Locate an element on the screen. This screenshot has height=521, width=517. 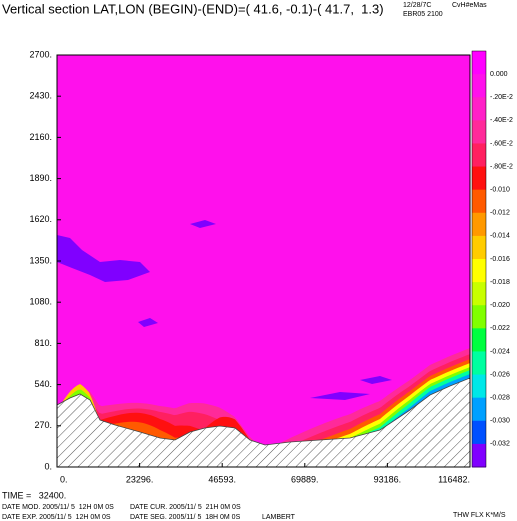
header-run: EBR05 2100 is located at coordinates (423, 14).